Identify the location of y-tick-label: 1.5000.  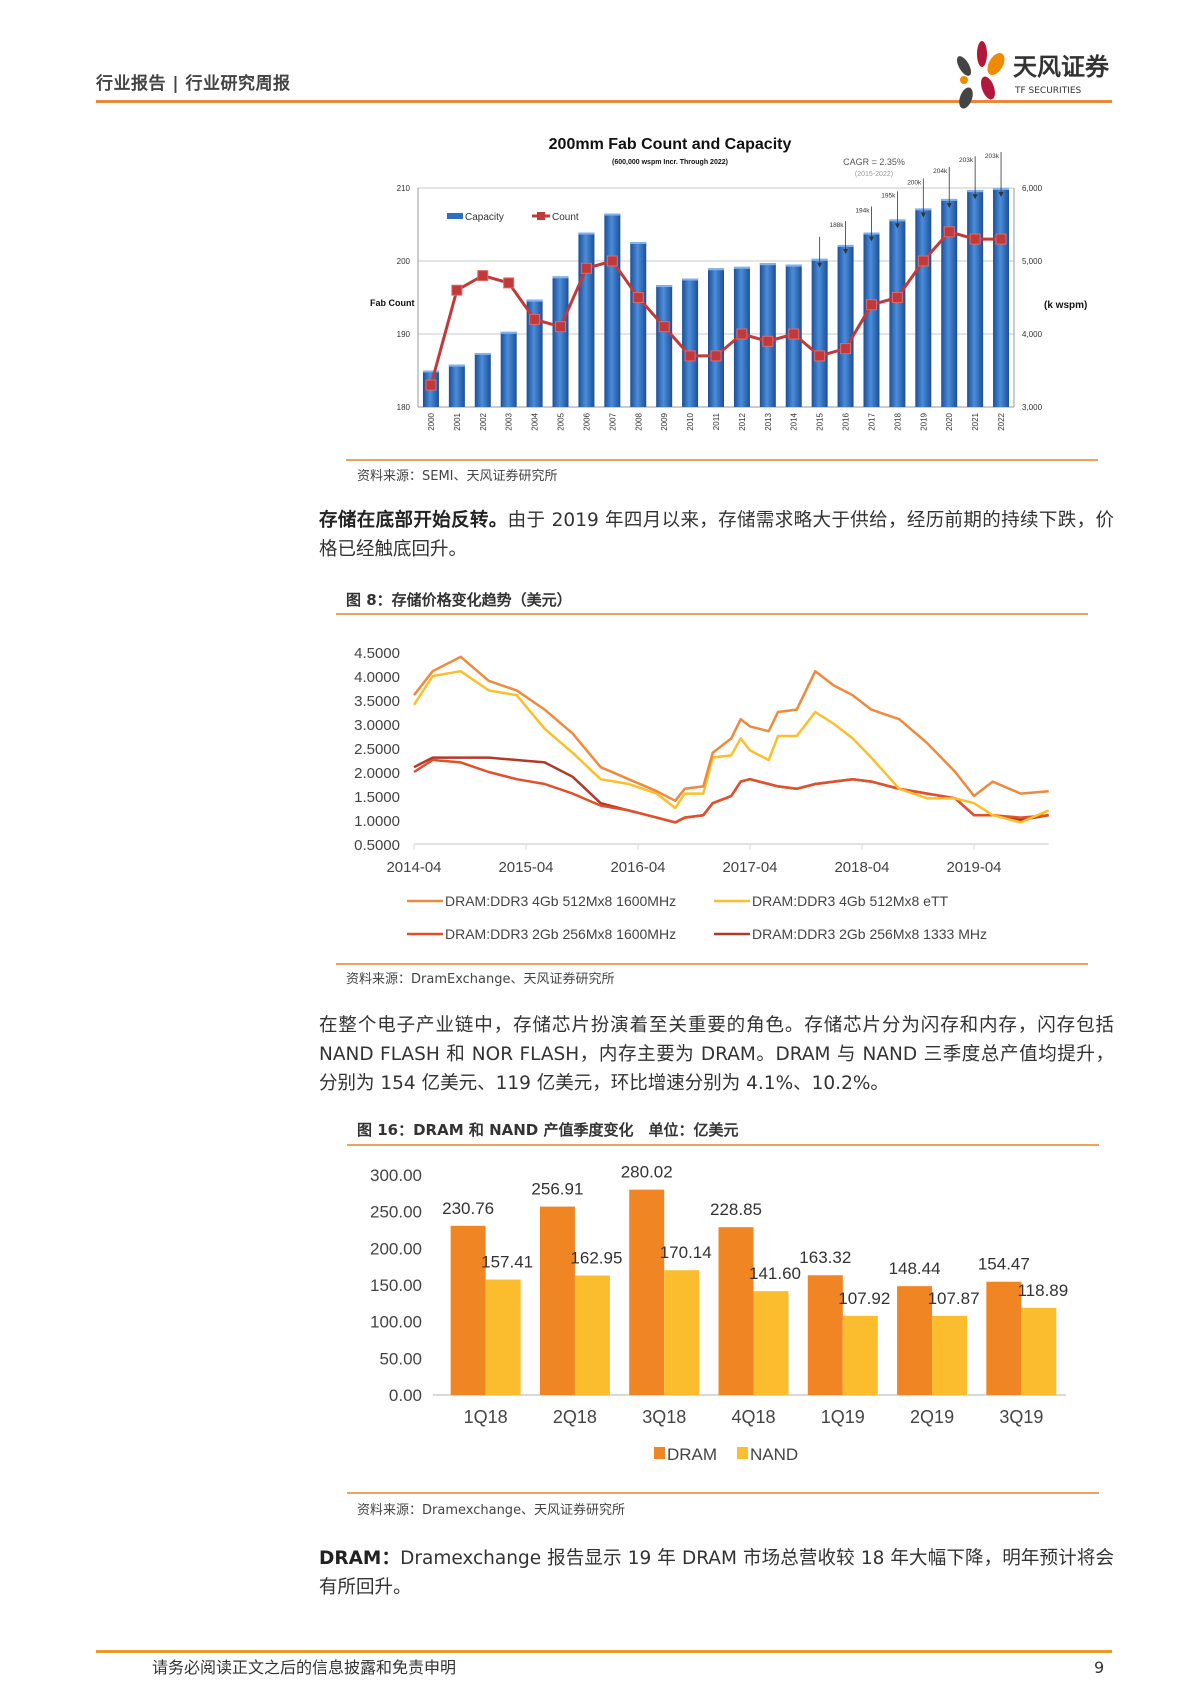
(377, 797).